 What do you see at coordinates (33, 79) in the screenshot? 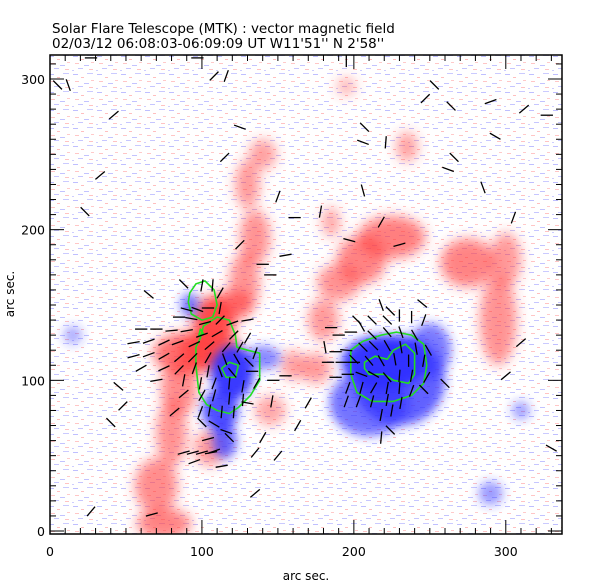
I see `y-tick-label: 300` at bounding box center [33, 79].